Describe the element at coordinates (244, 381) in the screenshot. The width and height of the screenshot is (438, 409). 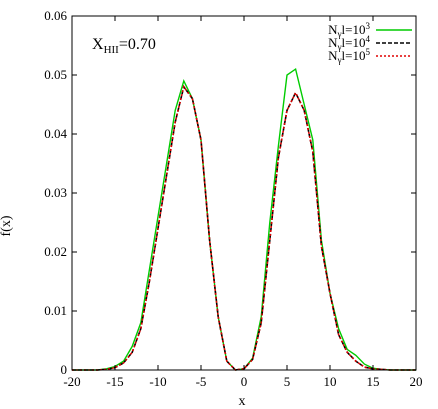
I see `x-tick-label: 0` at that location.